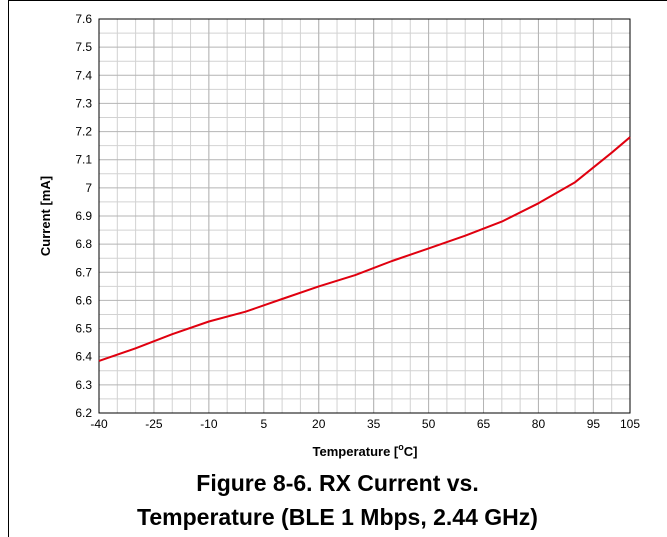  What do you see at coordinates (83, 103) in the screenshot?
I see `y-tick-label: 7.3` at bounding box center [83, 103].